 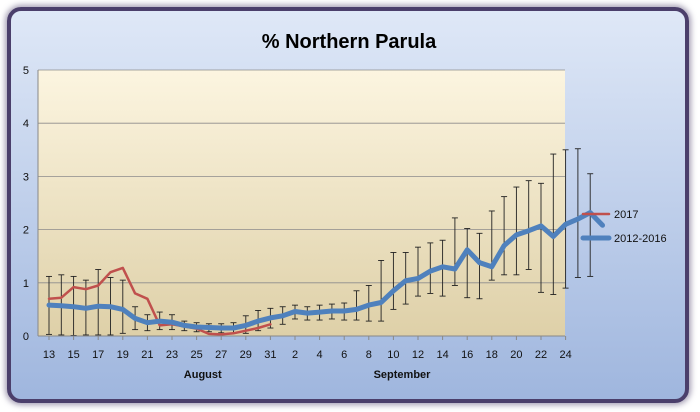 What do you see at coordinates (393, 355) in the screenshot?
I see `x-tick-label: 10` at bounding box center [393, 355].